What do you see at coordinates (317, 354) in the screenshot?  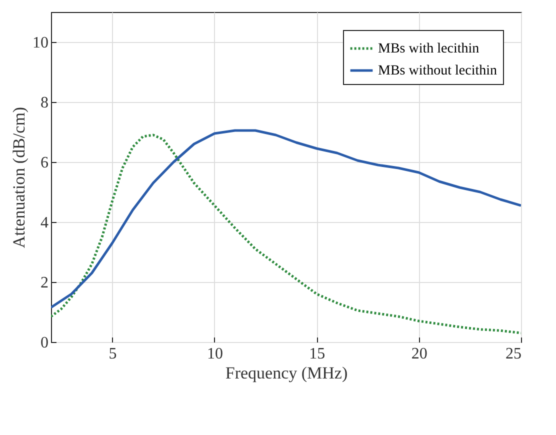 I see `x-tick-label: 15` at bounding box center [317, 354].